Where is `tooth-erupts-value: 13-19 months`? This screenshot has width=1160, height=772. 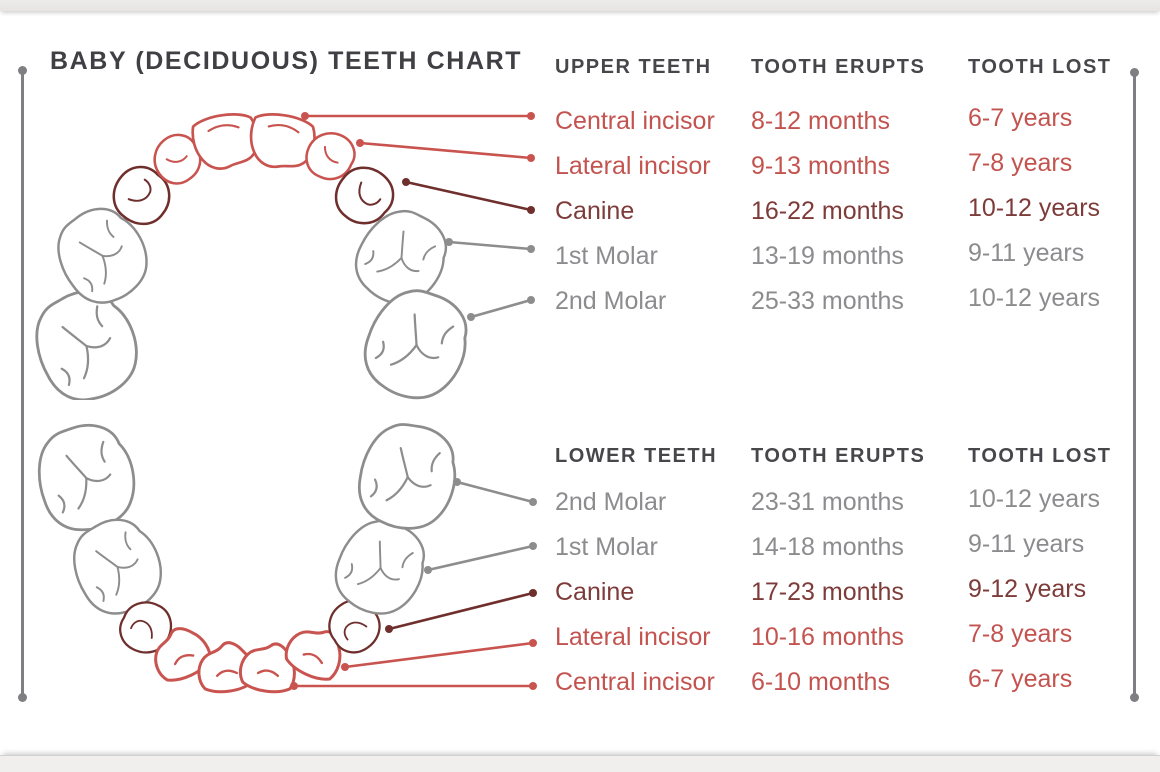
tooth-erupts-value: 13-19 months is located at coordinates (827, 255).